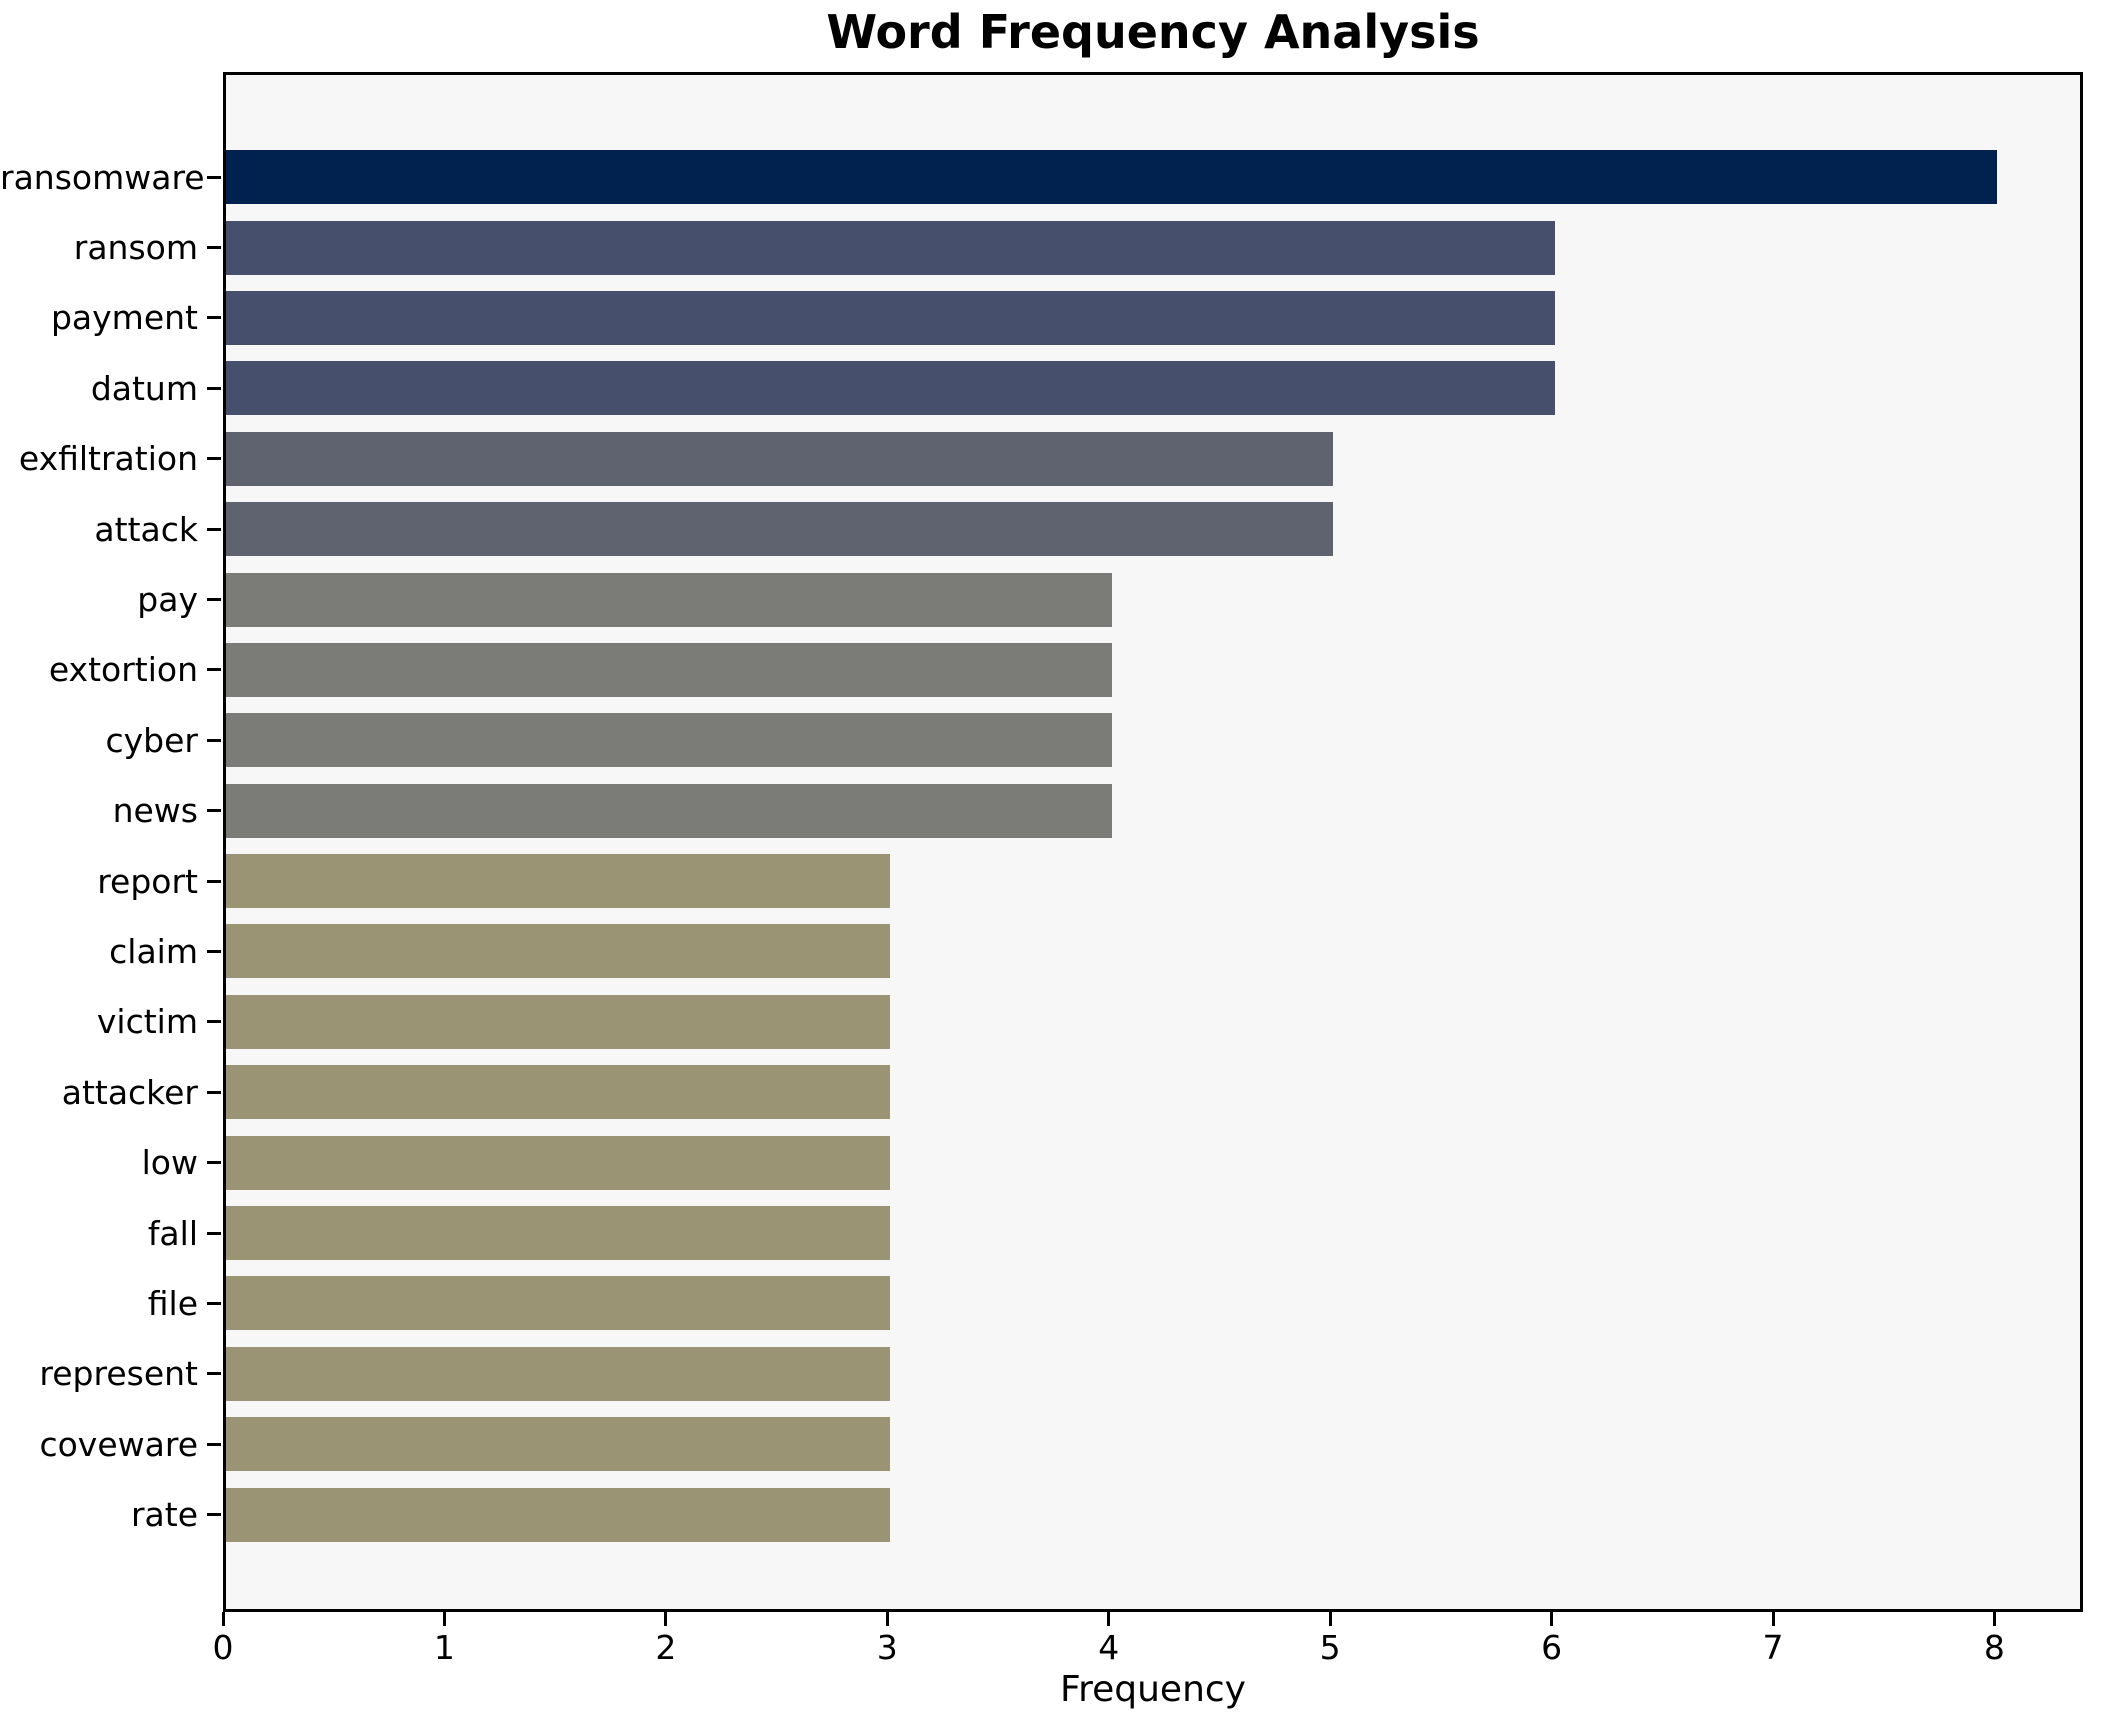  I want to click on bar-row: ransomware, so click(1051, 177).